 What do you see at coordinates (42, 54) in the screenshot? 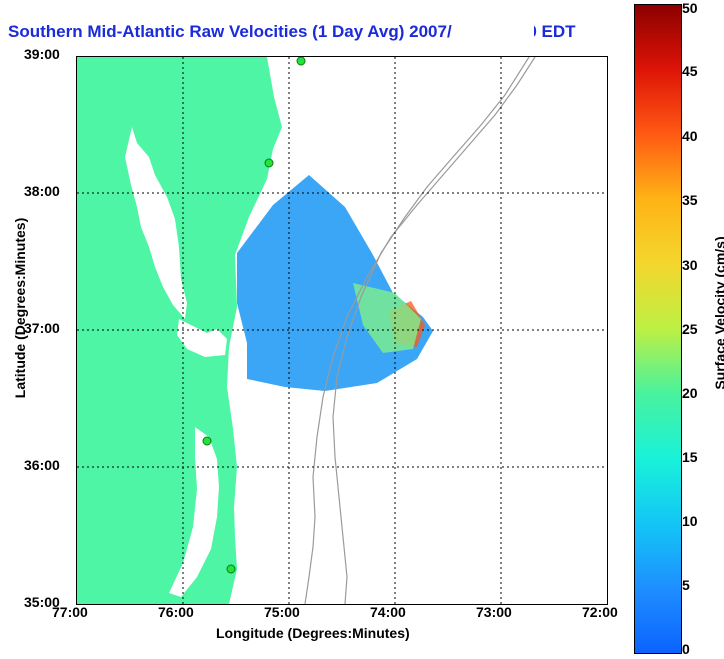
I see `y-tick-3900: 39:00` at bounding box center [42, 54].